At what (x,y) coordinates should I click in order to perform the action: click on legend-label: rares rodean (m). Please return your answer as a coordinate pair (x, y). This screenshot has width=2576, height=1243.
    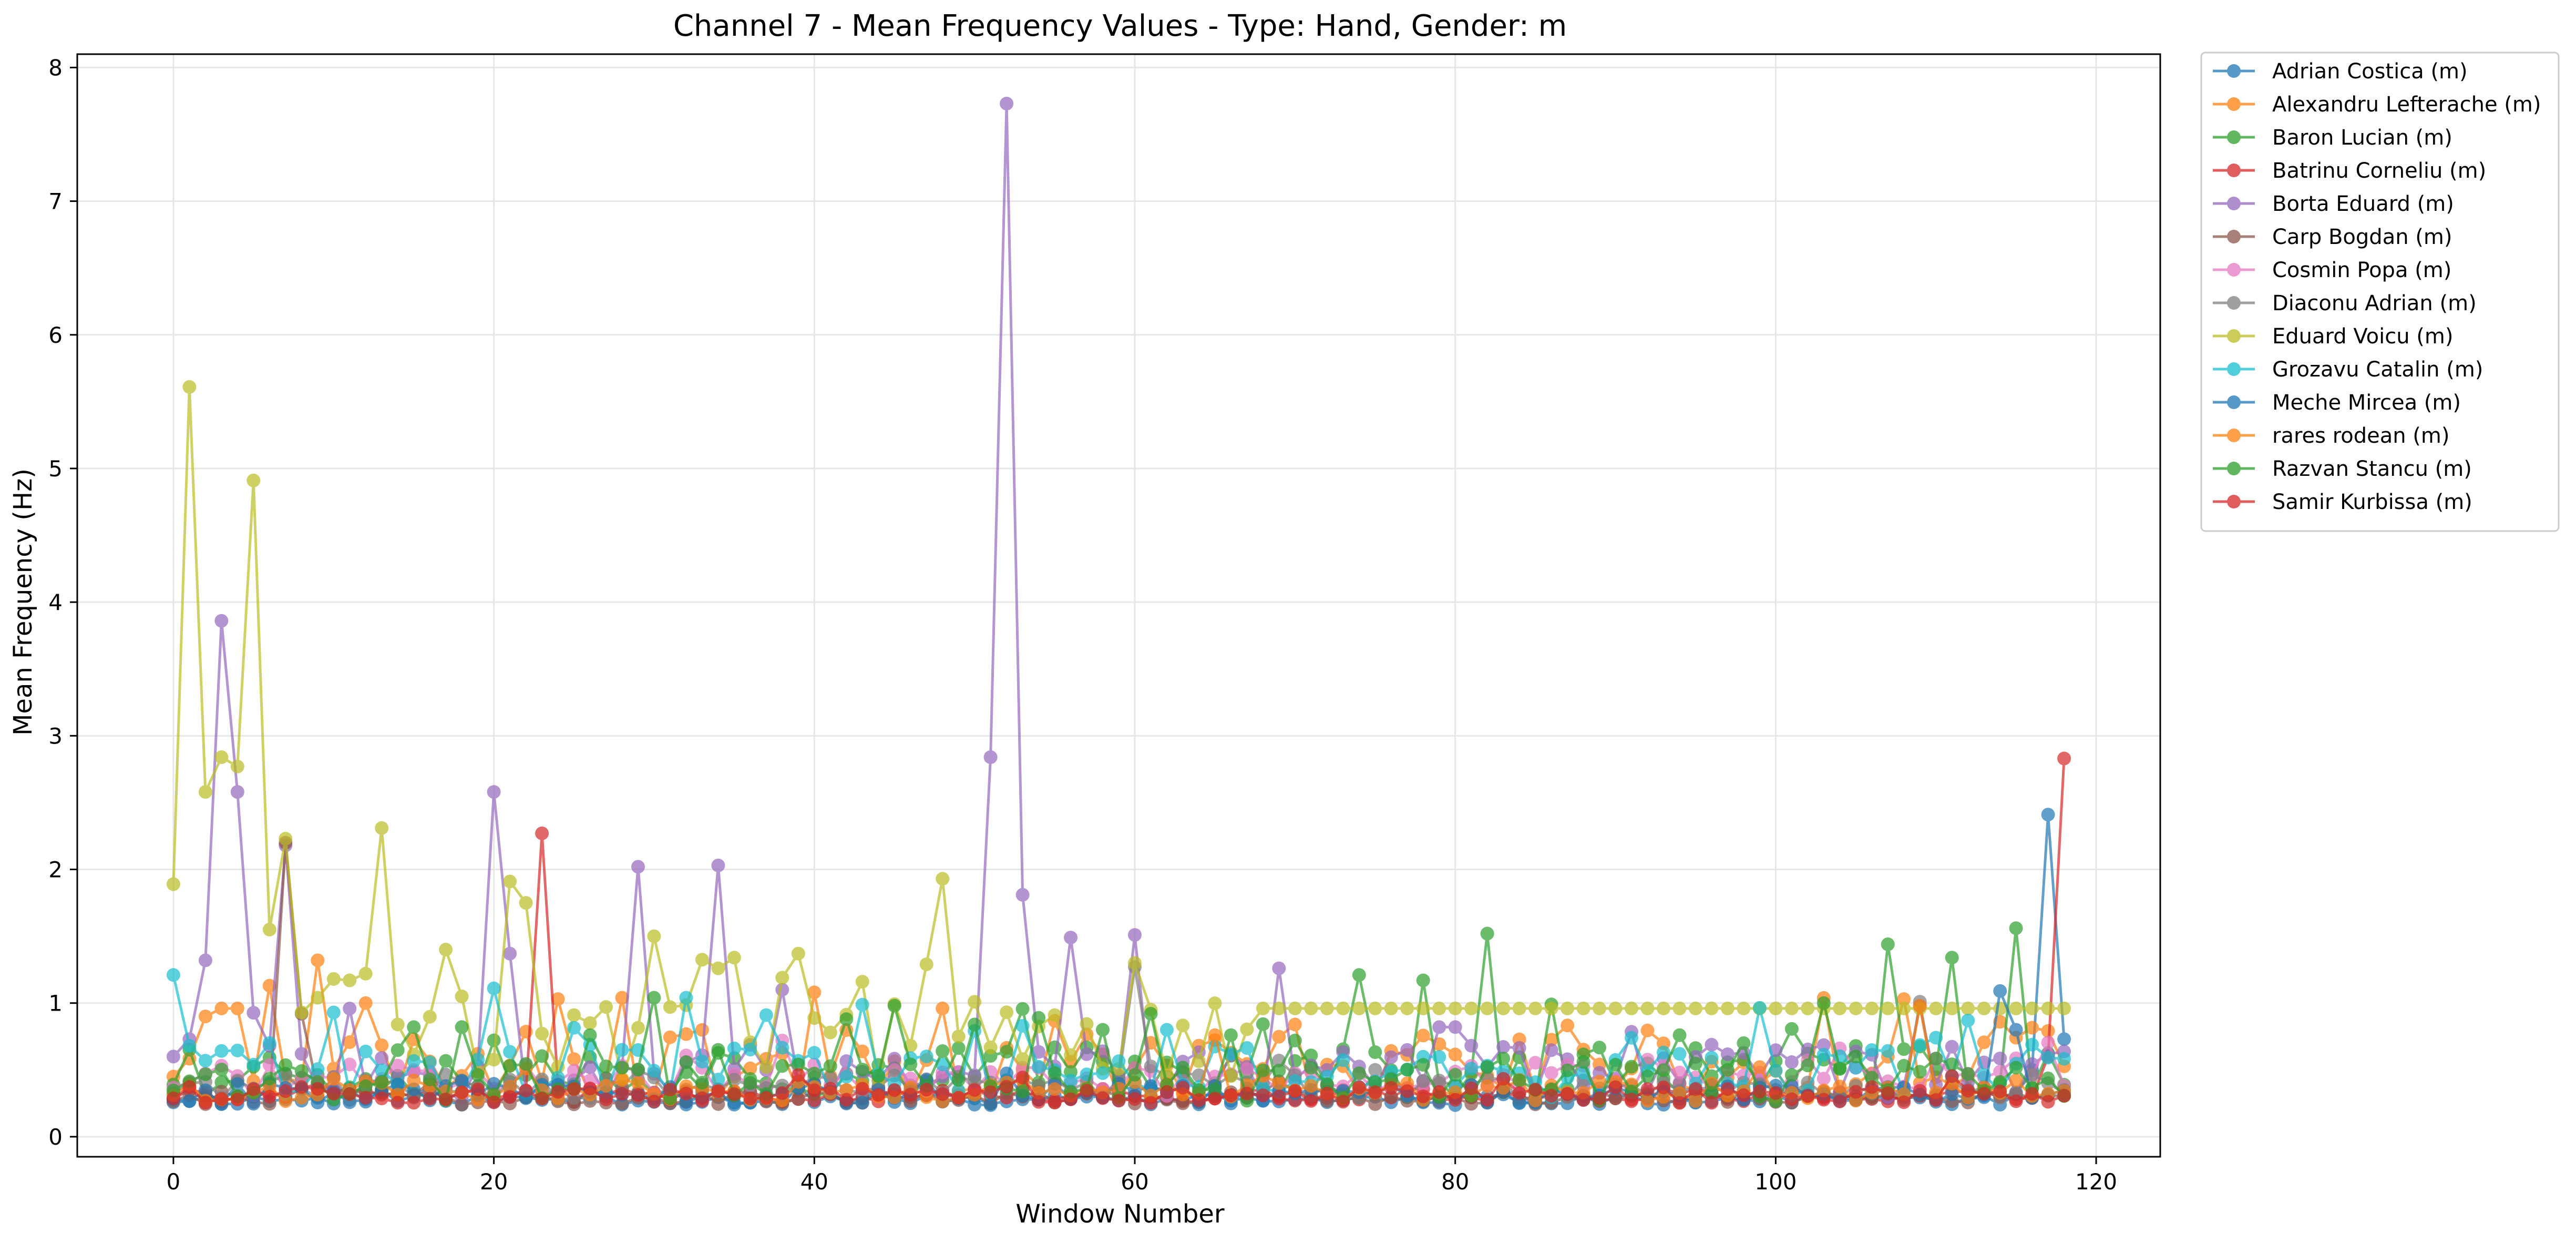
    Looking at the image, I should click on (2360, 436).